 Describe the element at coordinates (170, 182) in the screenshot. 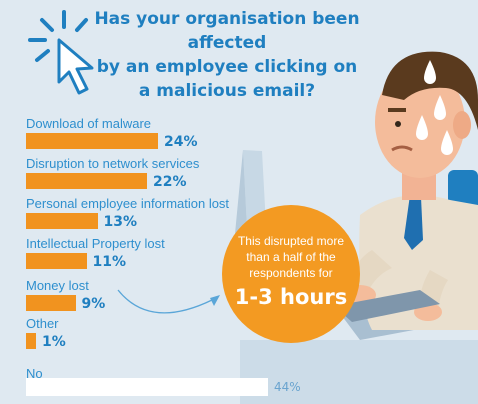

I see `bar-value-label: 22%` at that location.